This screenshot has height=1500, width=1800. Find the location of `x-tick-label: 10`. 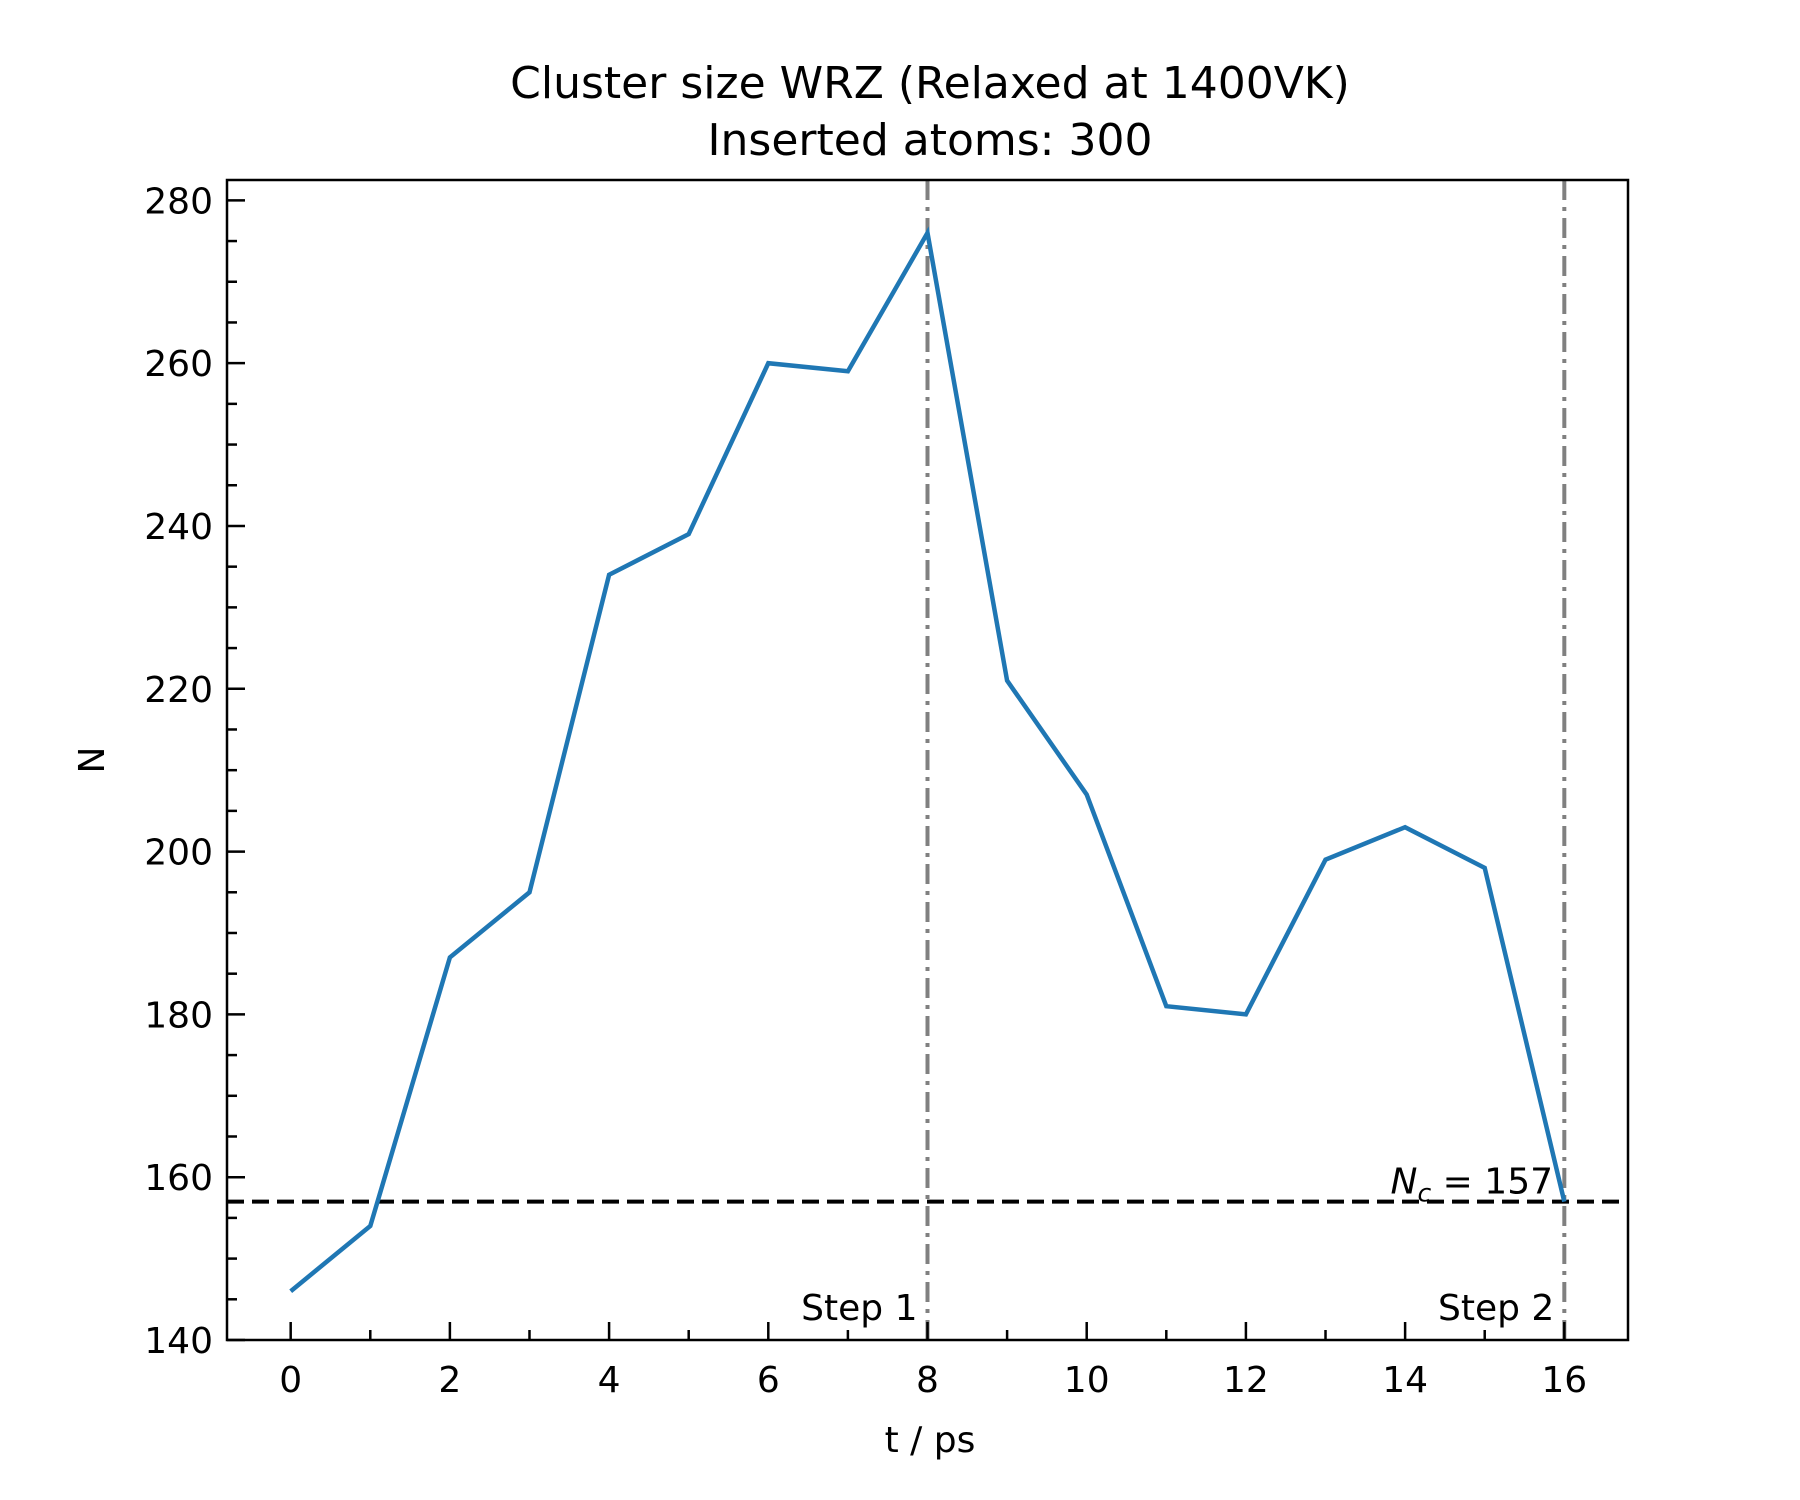

x-tick-label: 10 is located at coordinates (1087, 1380).